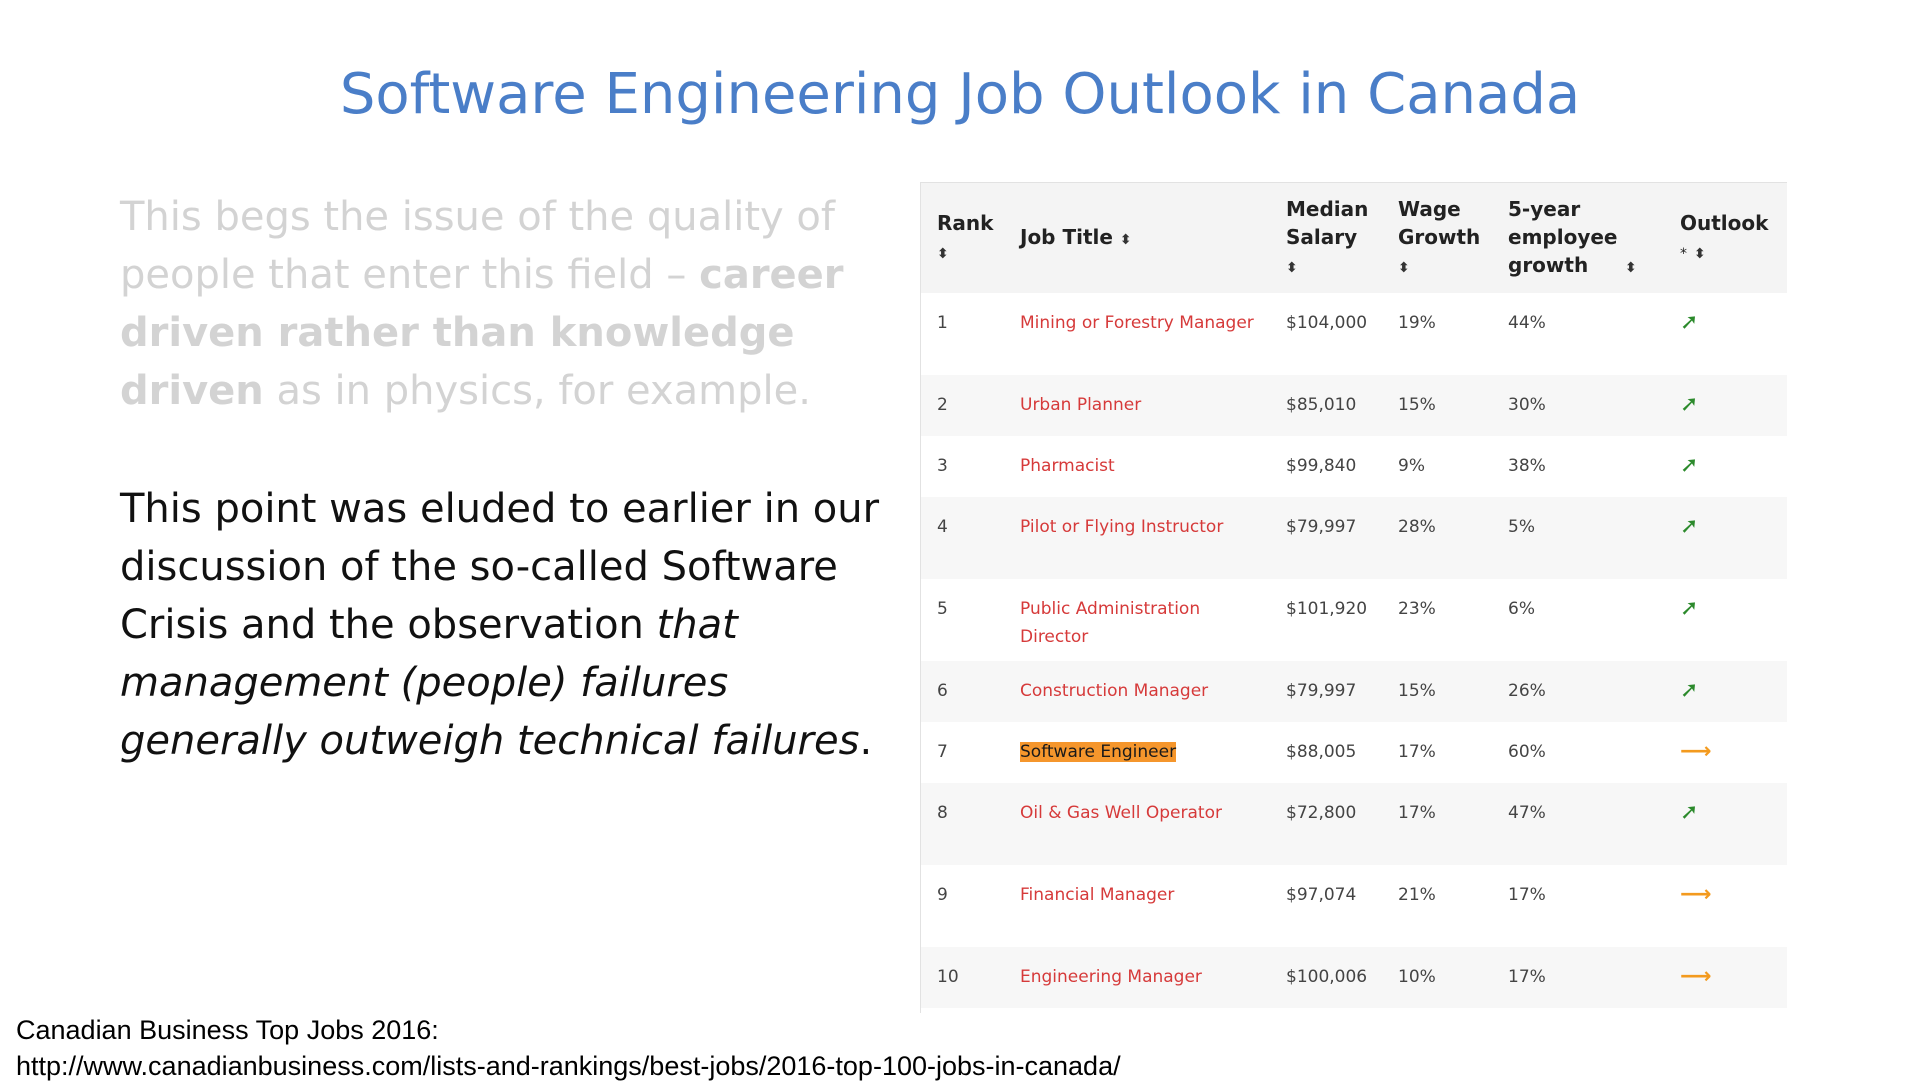 The width and height of the screenshot is (1920, 1084). I want to click on cell-job-title: Engineering Manager, so click(1137, 977).